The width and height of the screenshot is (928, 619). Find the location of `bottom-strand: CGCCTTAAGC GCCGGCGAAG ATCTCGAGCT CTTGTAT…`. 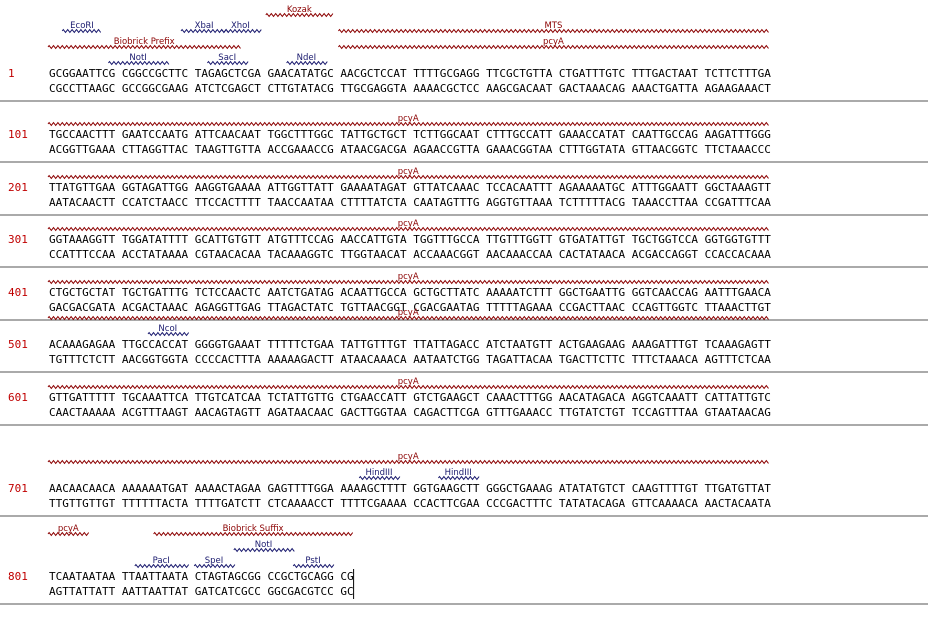

bottom-strand: CGCCTTAAGC GCCGGCGAAG ATCTCGAGCT CTTGTAT… is located at coordinates (410, 88).